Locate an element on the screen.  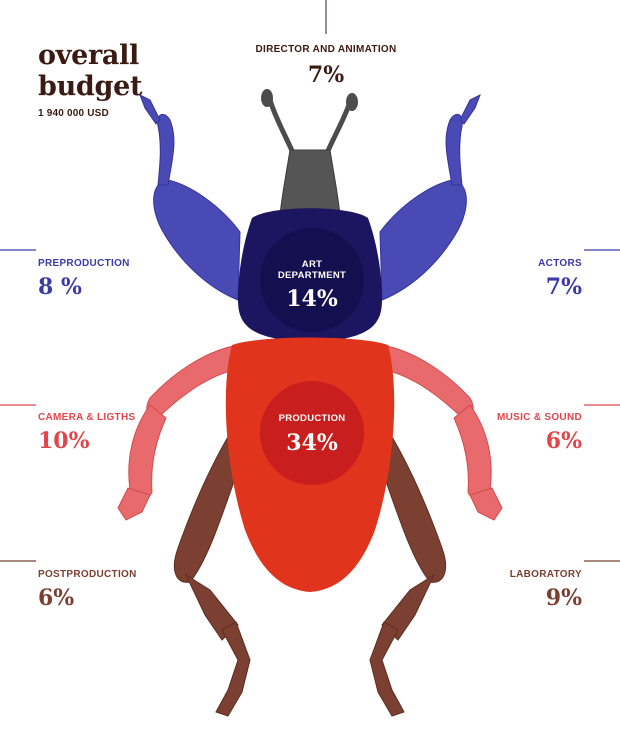
value-actors: 7% is located at coordinates (563, 287).